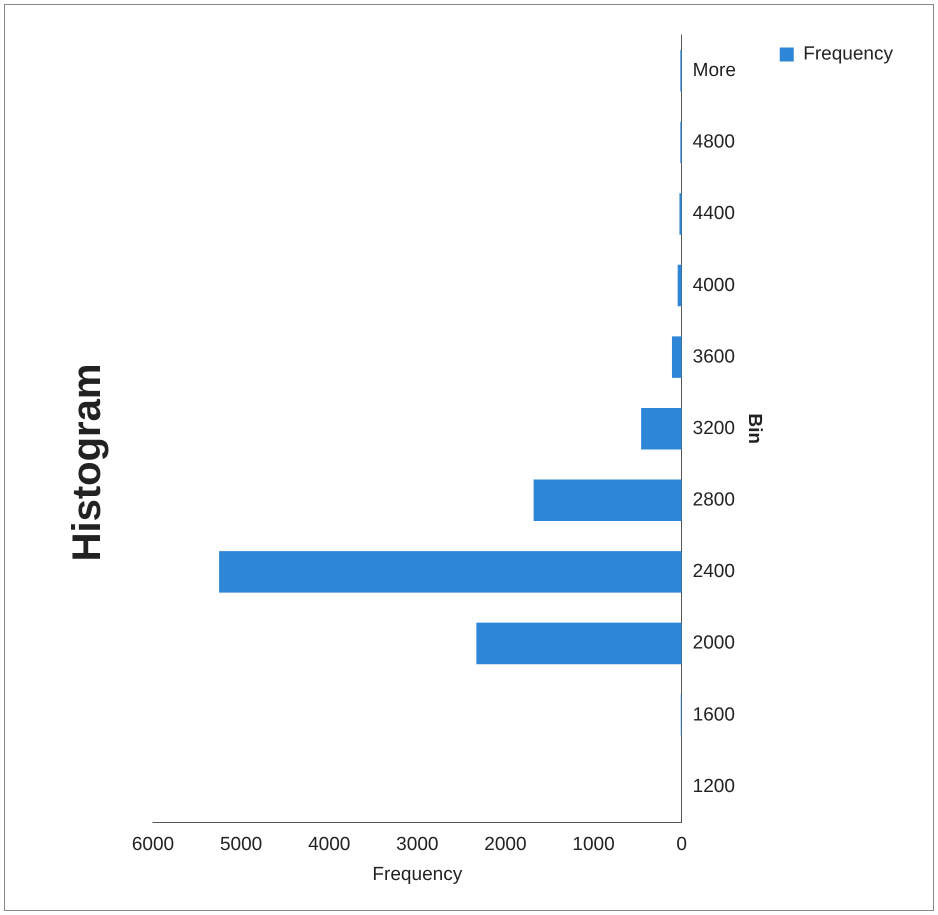  Describe the element at coordinates (713, 142) in the screenshot. I see `y-tick-label: 4800` at that location.